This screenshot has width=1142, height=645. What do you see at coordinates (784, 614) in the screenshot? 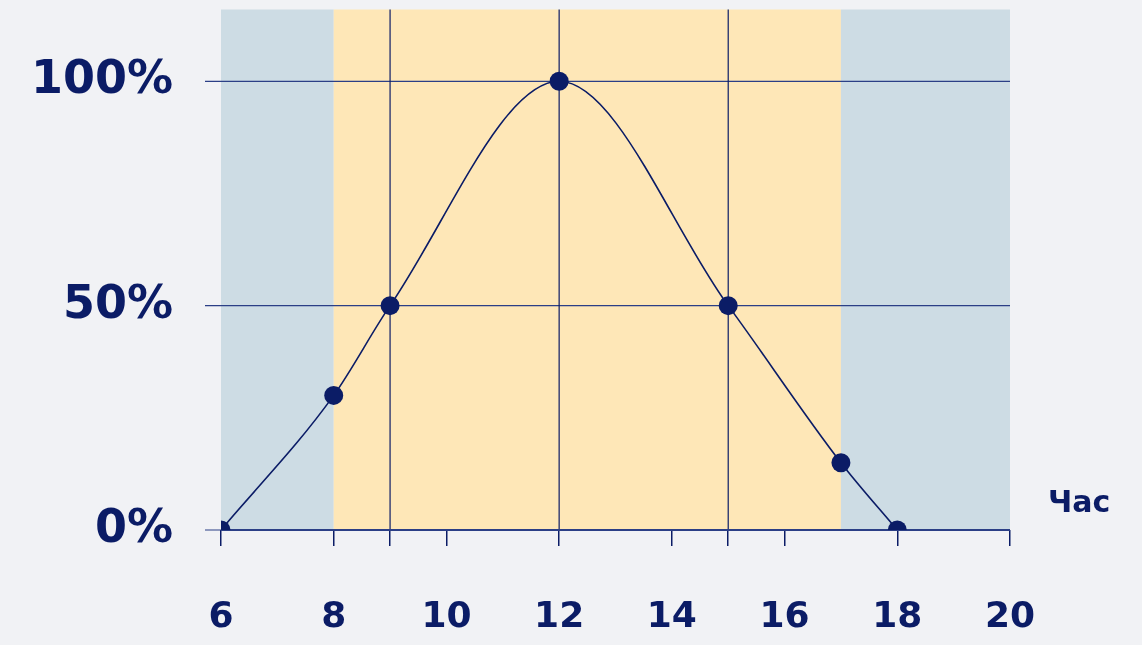
I see `x-tick-label: 16` at bounding box center [784, 614].